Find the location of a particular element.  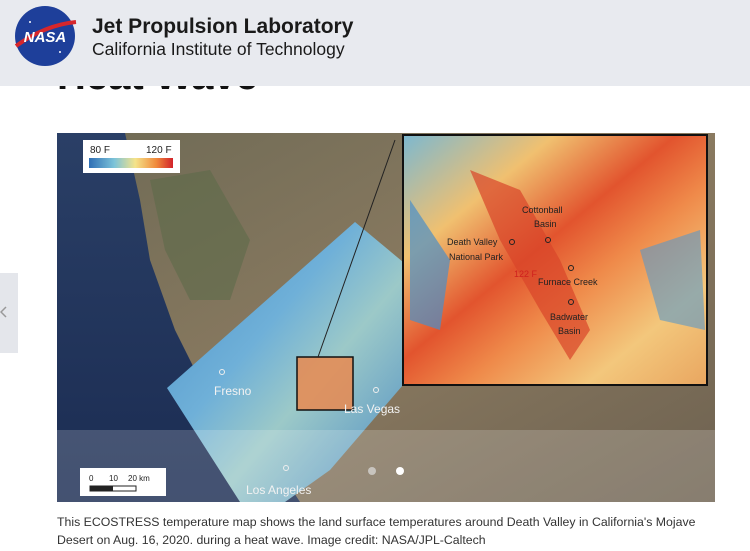

place-label: National Park is located at coordinates (476, 257).